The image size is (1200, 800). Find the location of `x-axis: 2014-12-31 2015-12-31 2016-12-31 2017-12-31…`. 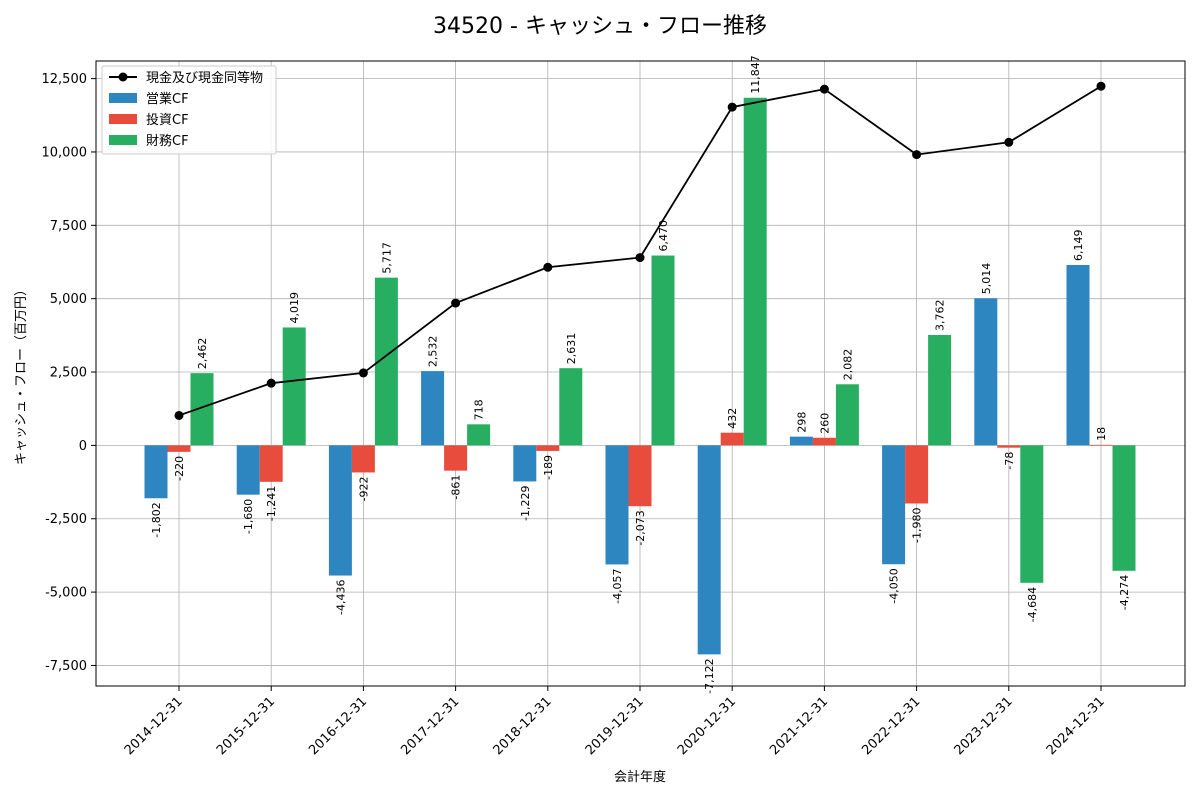

x-axis: 2014-12-31 2015-12-31 2016-12-31 2017-12-31… is located at coordinates (615, 722).